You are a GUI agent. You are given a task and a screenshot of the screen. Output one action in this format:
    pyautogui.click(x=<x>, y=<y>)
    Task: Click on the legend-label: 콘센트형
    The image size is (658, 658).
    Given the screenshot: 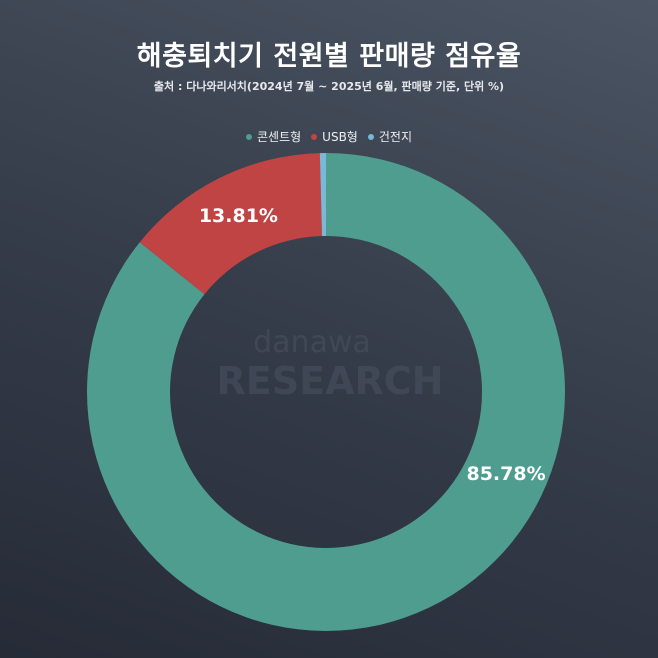 What is the action you would take?
    pyautogui.click(x=279, y=137)
    